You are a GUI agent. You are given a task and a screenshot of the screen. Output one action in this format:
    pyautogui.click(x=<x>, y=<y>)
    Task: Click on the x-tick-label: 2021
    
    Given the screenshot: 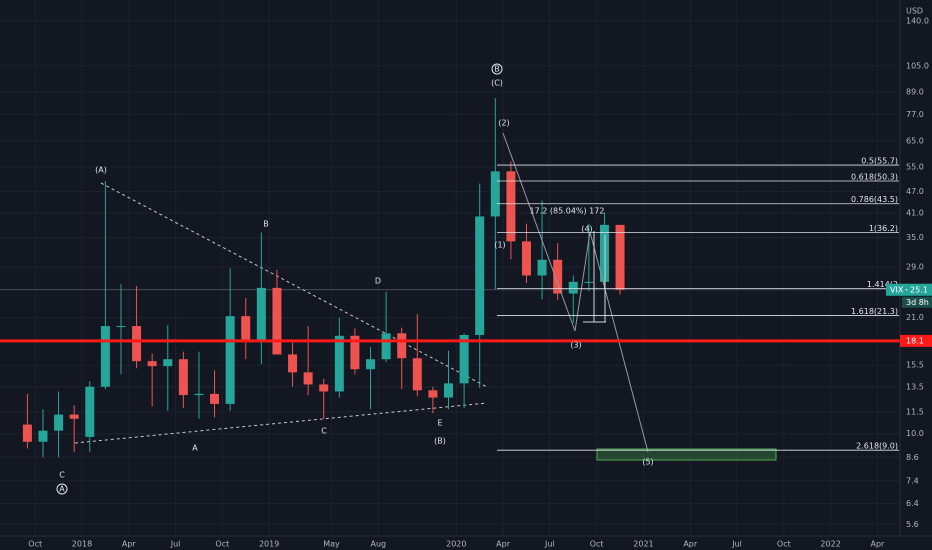 What is the action you would take?
    pyautogui.click(x=643, y=544)
    